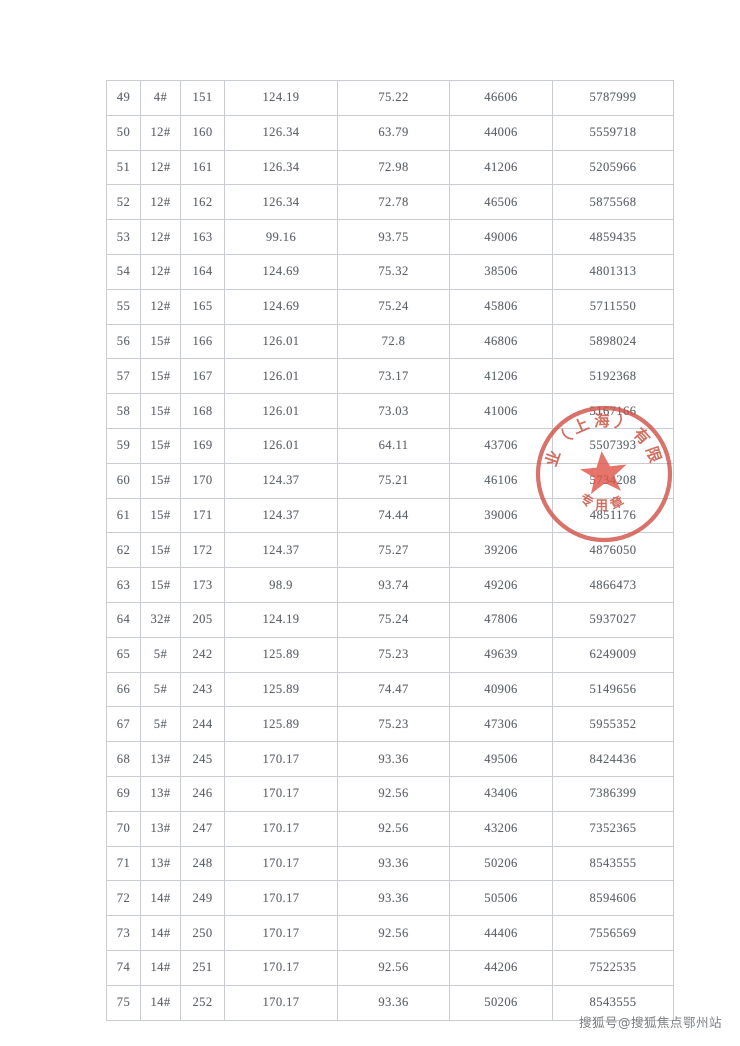 This screenshot has height=1046, width=740. What do you see at coordinates (281, 167) in the screenshot?
I see `table-cell-area: 126.34` at bounding box center [281, 167].